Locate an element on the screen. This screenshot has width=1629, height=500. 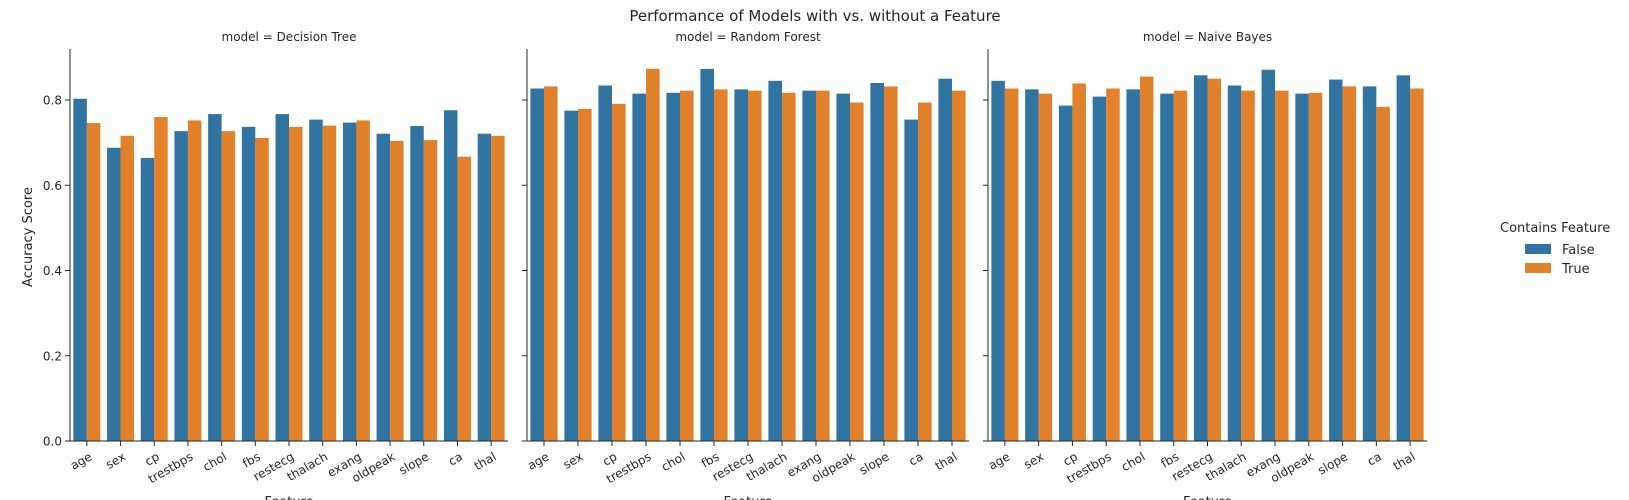
legend-swatch-false is located at coordinates (1538, 249).